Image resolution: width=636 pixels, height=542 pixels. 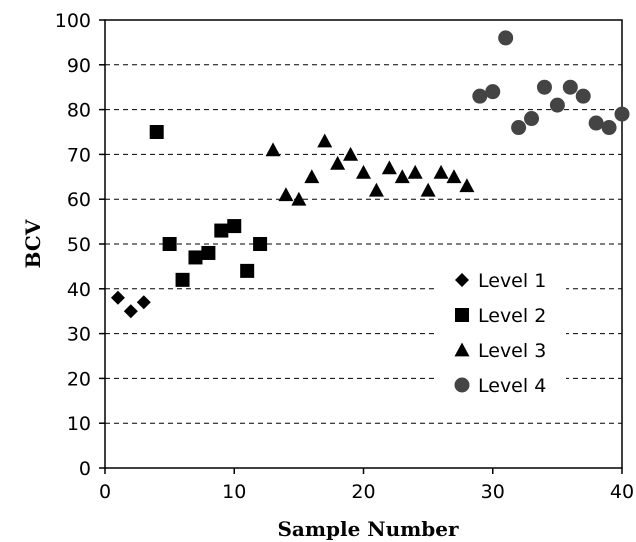 I want to click on legend-label: Level 2, so click(x=512, y=316).